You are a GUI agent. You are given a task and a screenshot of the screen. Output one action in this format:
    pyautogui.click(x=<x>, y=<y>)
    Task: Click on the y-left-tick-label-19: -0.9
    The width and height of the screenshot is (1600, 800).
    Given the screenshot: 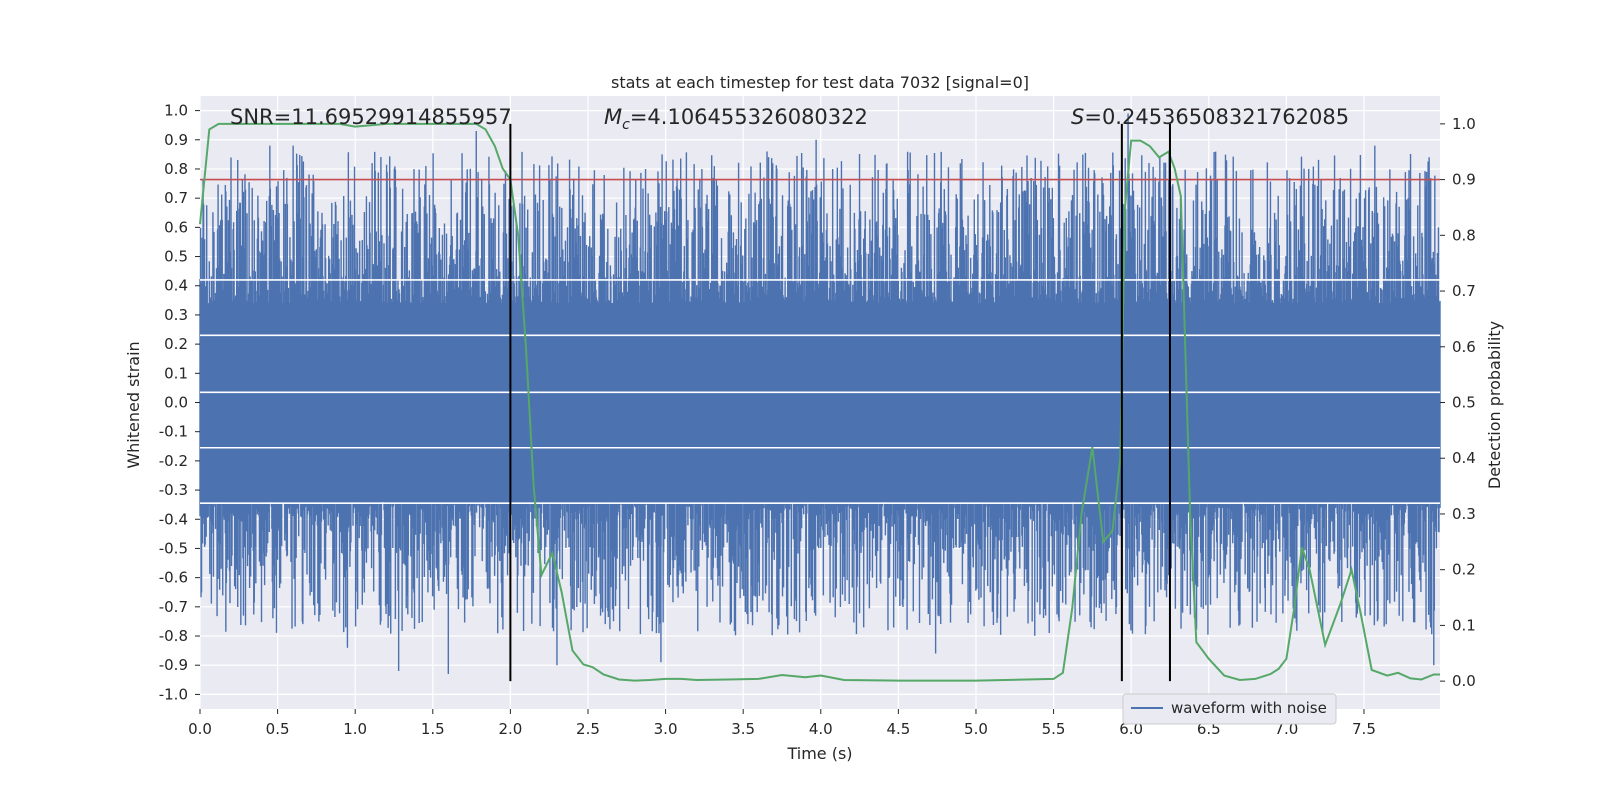 What is the action you would take?
    pyautogui.click(x=173, y=665)
    